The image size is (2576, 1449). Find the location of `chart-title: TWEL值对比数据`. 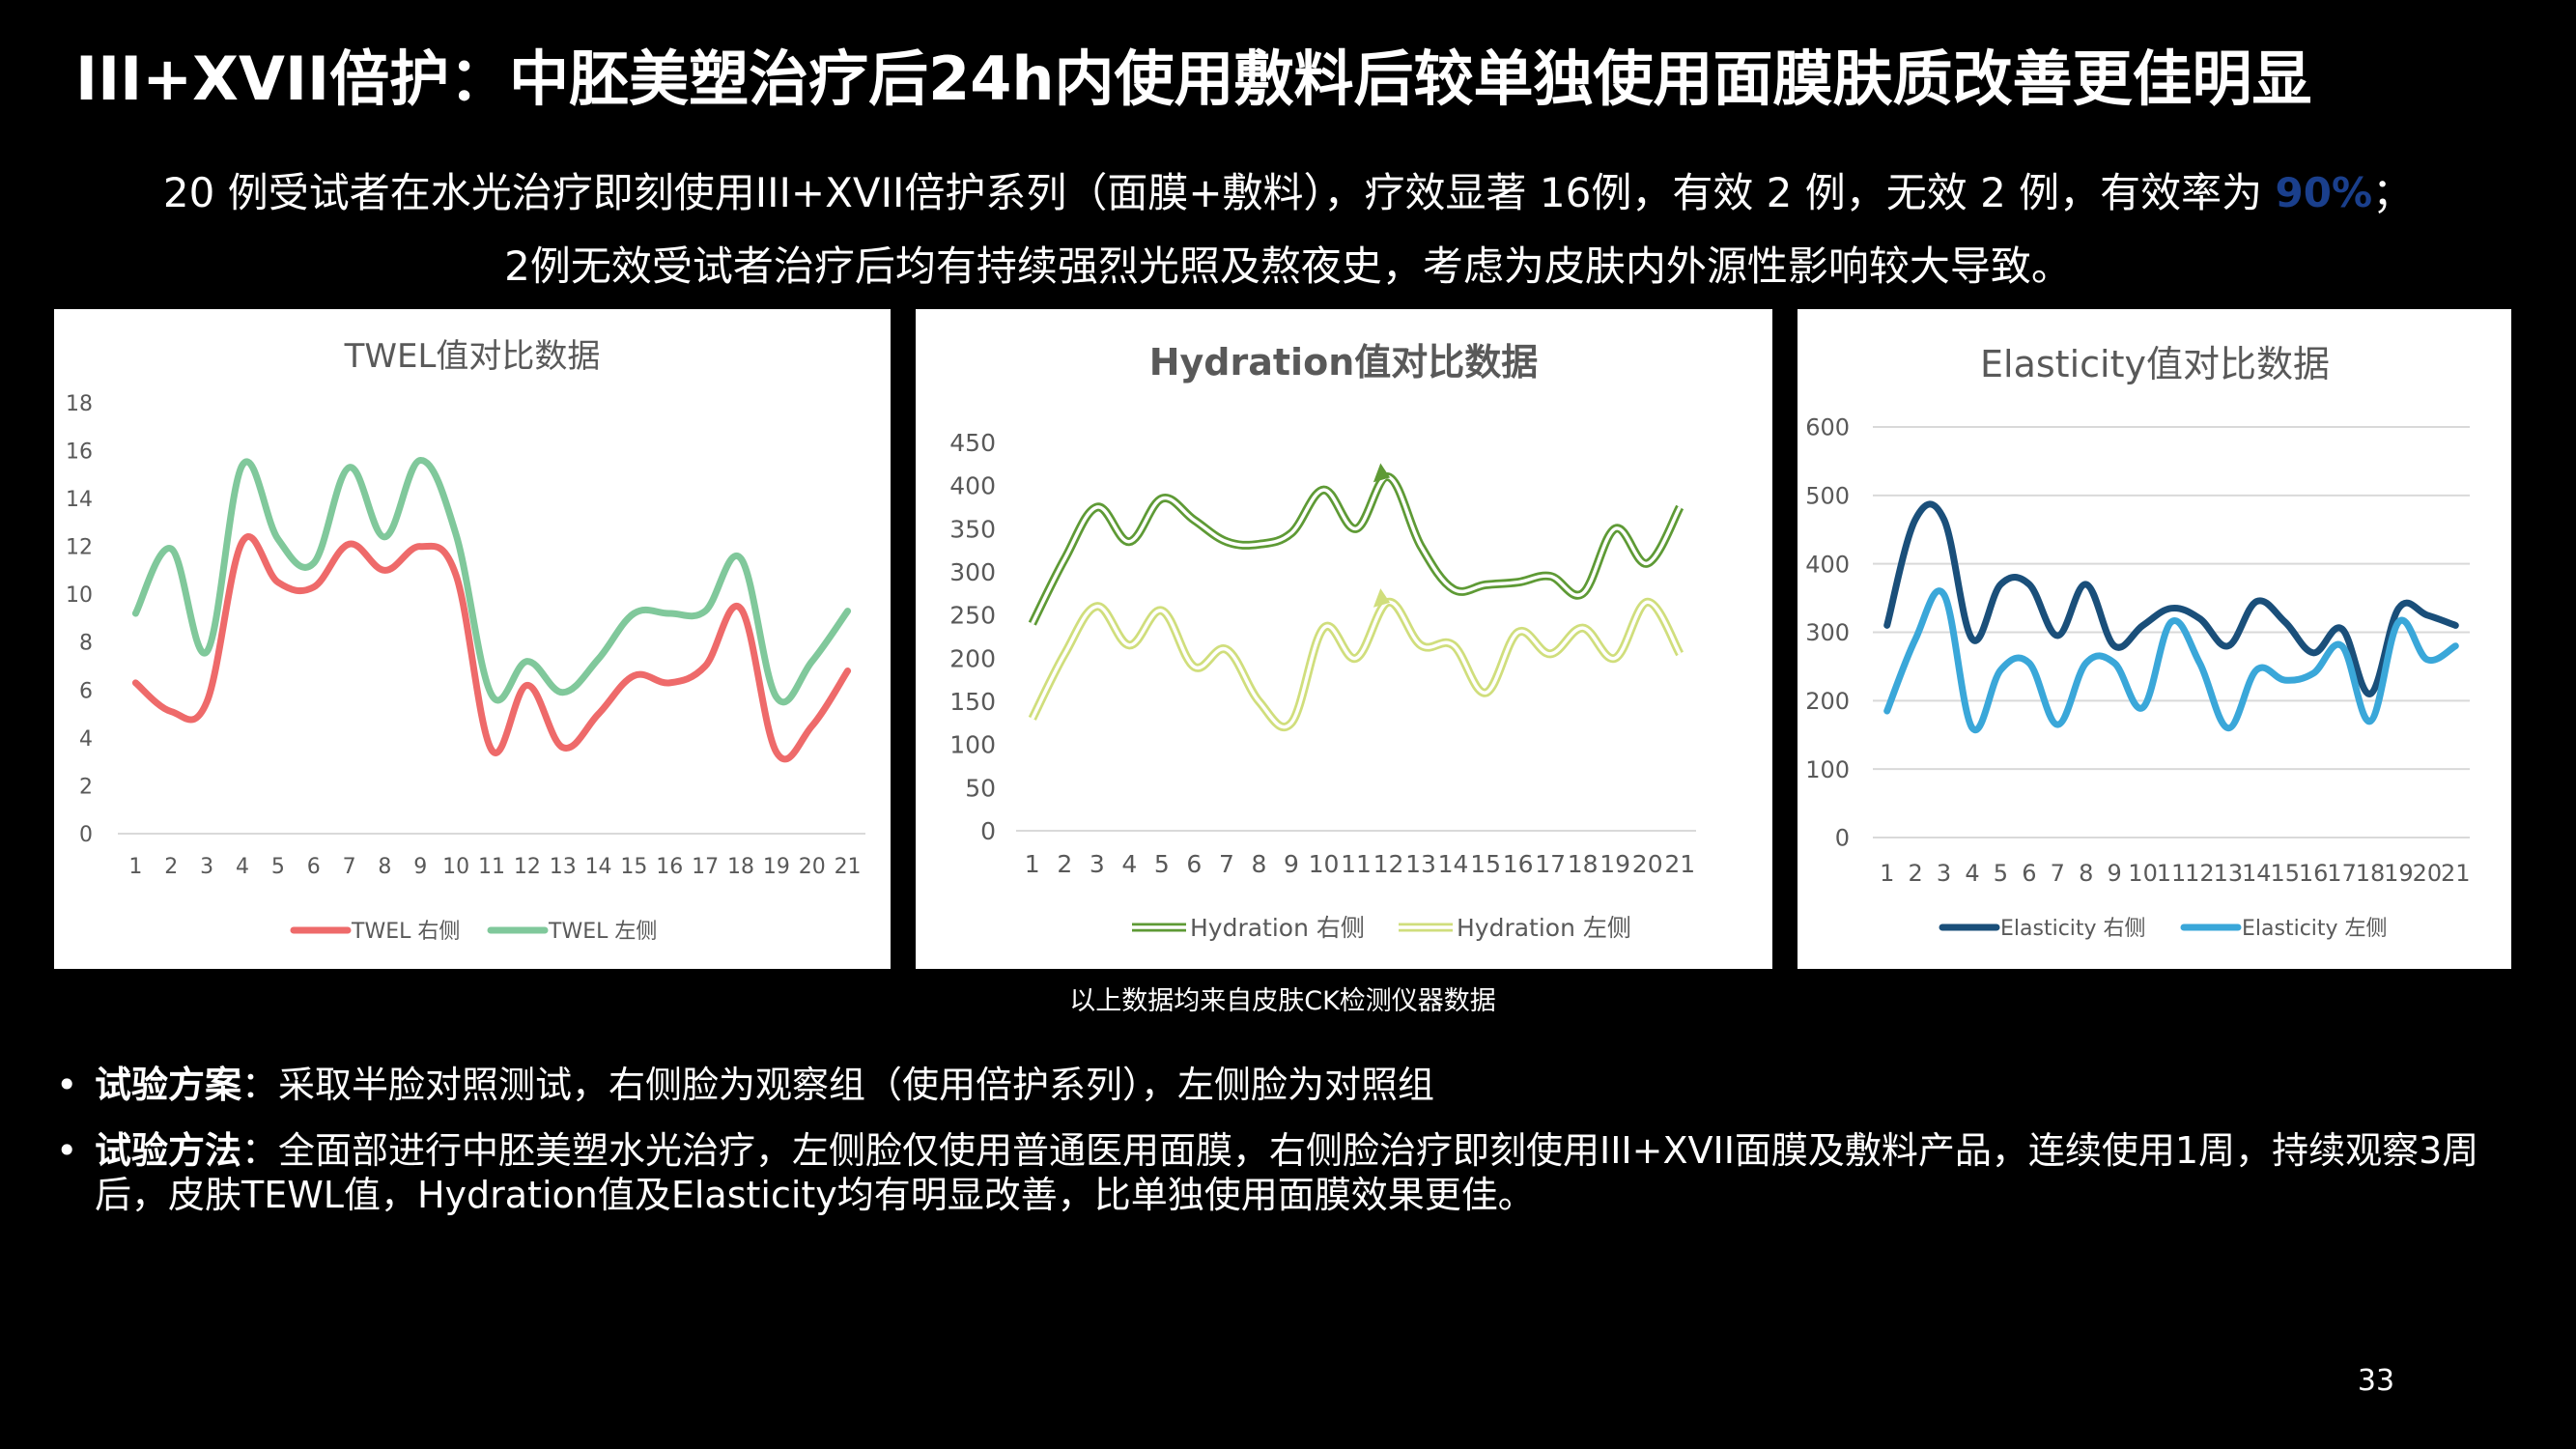

chart-title: TWEL值对比数据 is located at coordinates (472, 356).